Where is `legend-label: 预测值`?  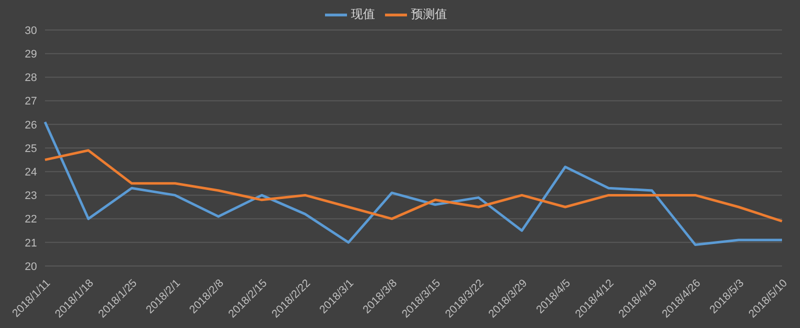 legend-label: 预测值 is located at coordinates (429, 14).